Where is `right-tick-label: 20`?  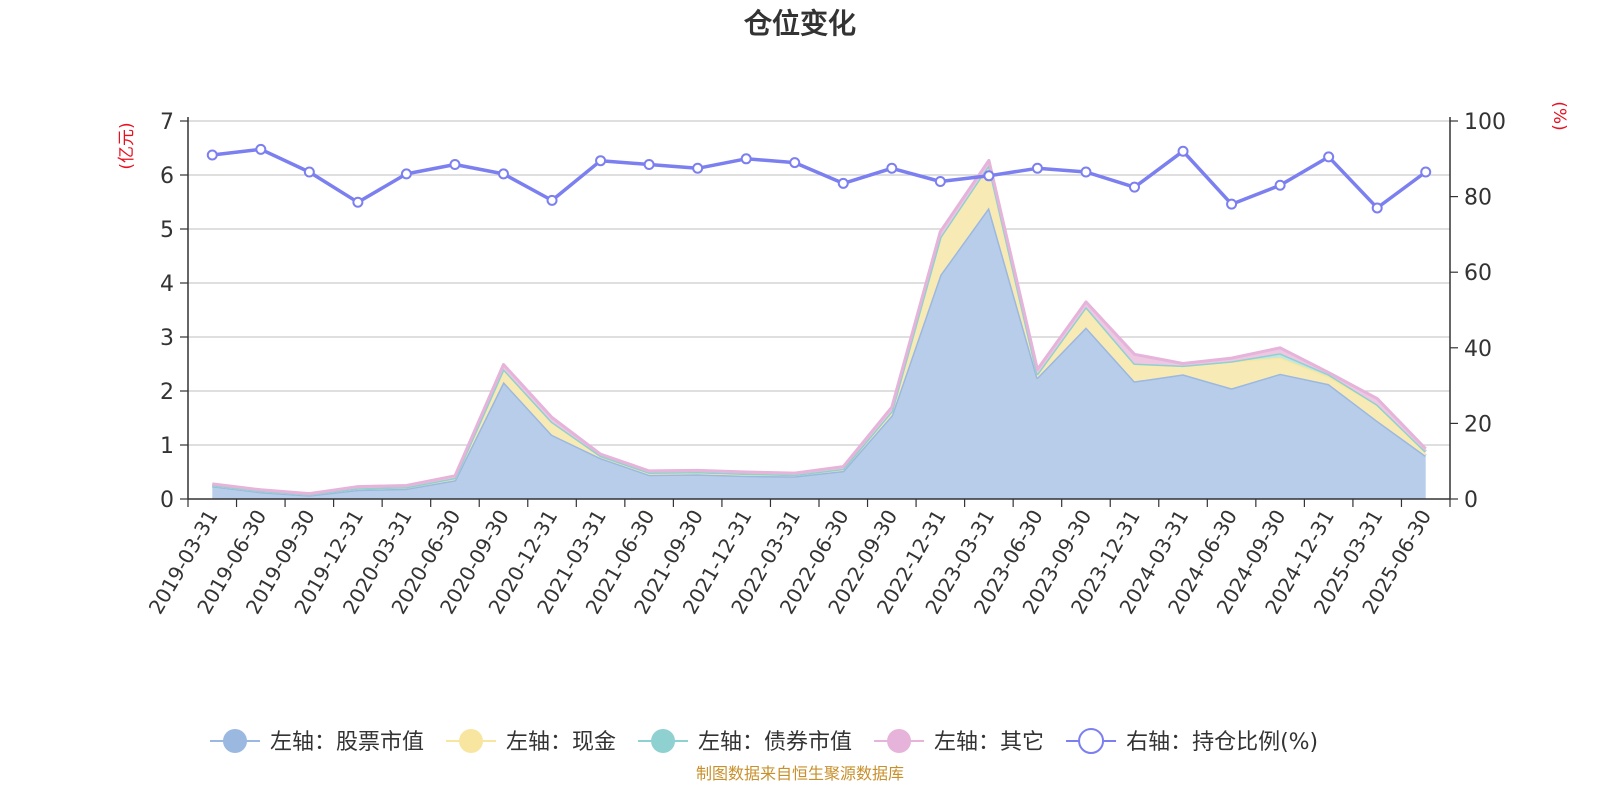 right-tick-label: 20 is located at coordinates (1478, 424).